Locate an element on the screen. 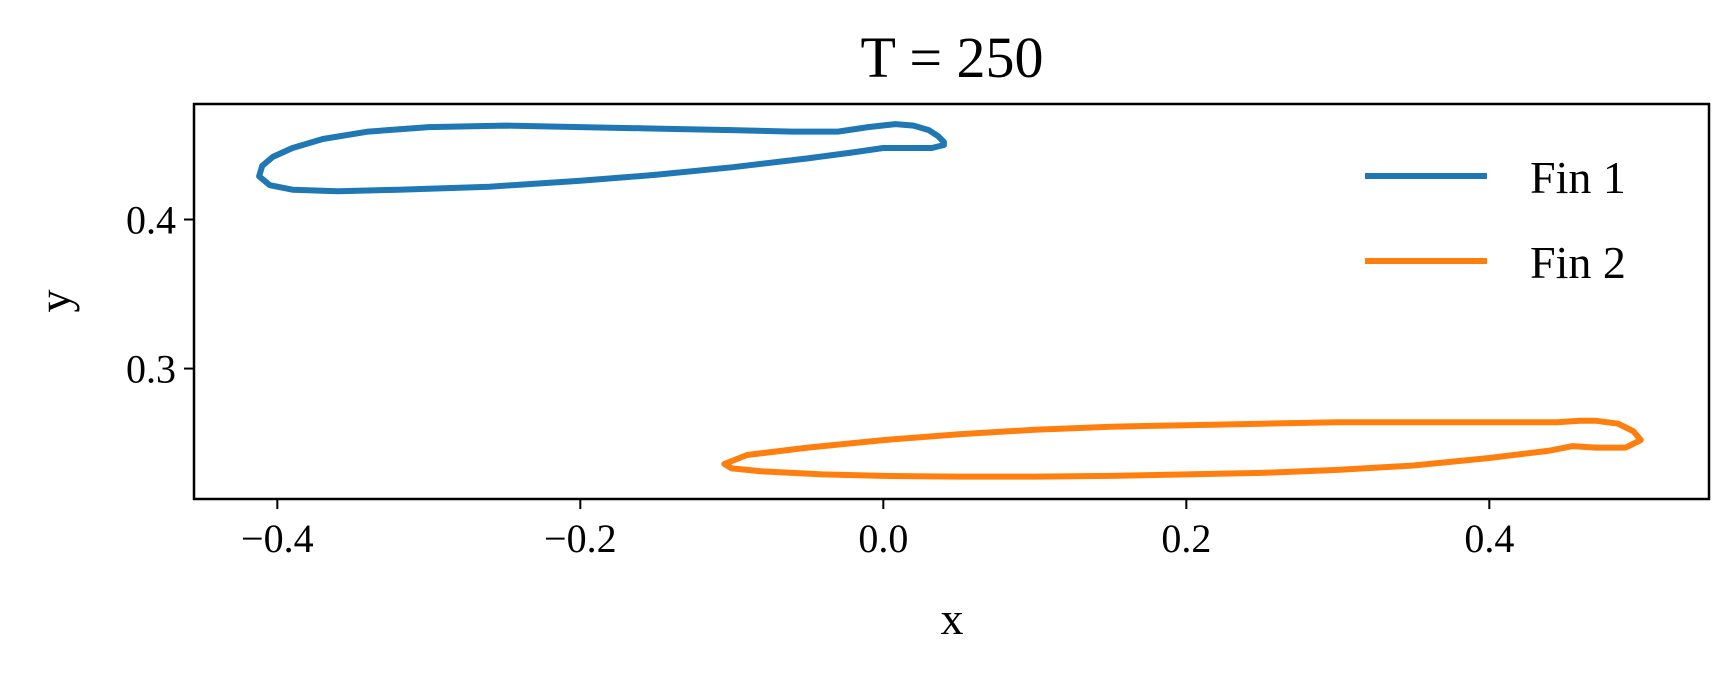 The image size is (1734, 673). x-tick-label: −0.2 is located at coordinates (580, 538).